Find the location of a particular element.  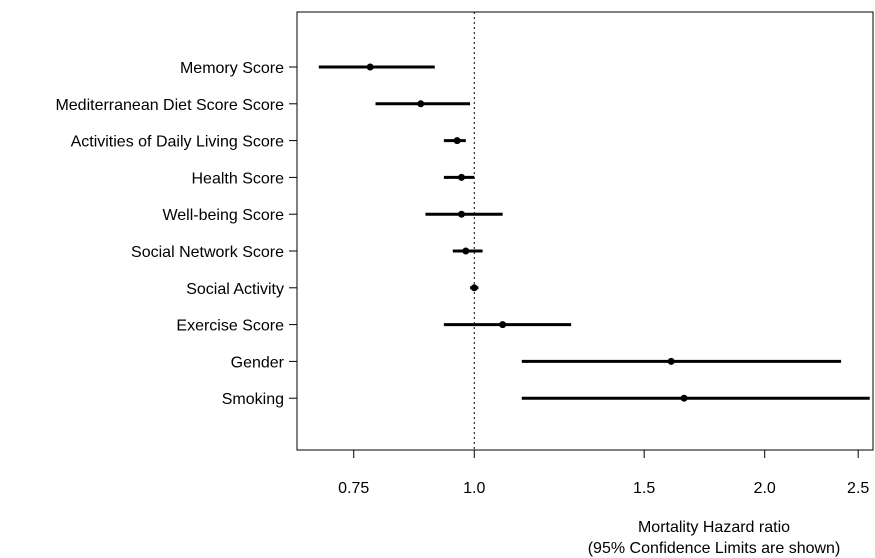

x-tick-label: 2.0 is located at coordinates (765, 488).